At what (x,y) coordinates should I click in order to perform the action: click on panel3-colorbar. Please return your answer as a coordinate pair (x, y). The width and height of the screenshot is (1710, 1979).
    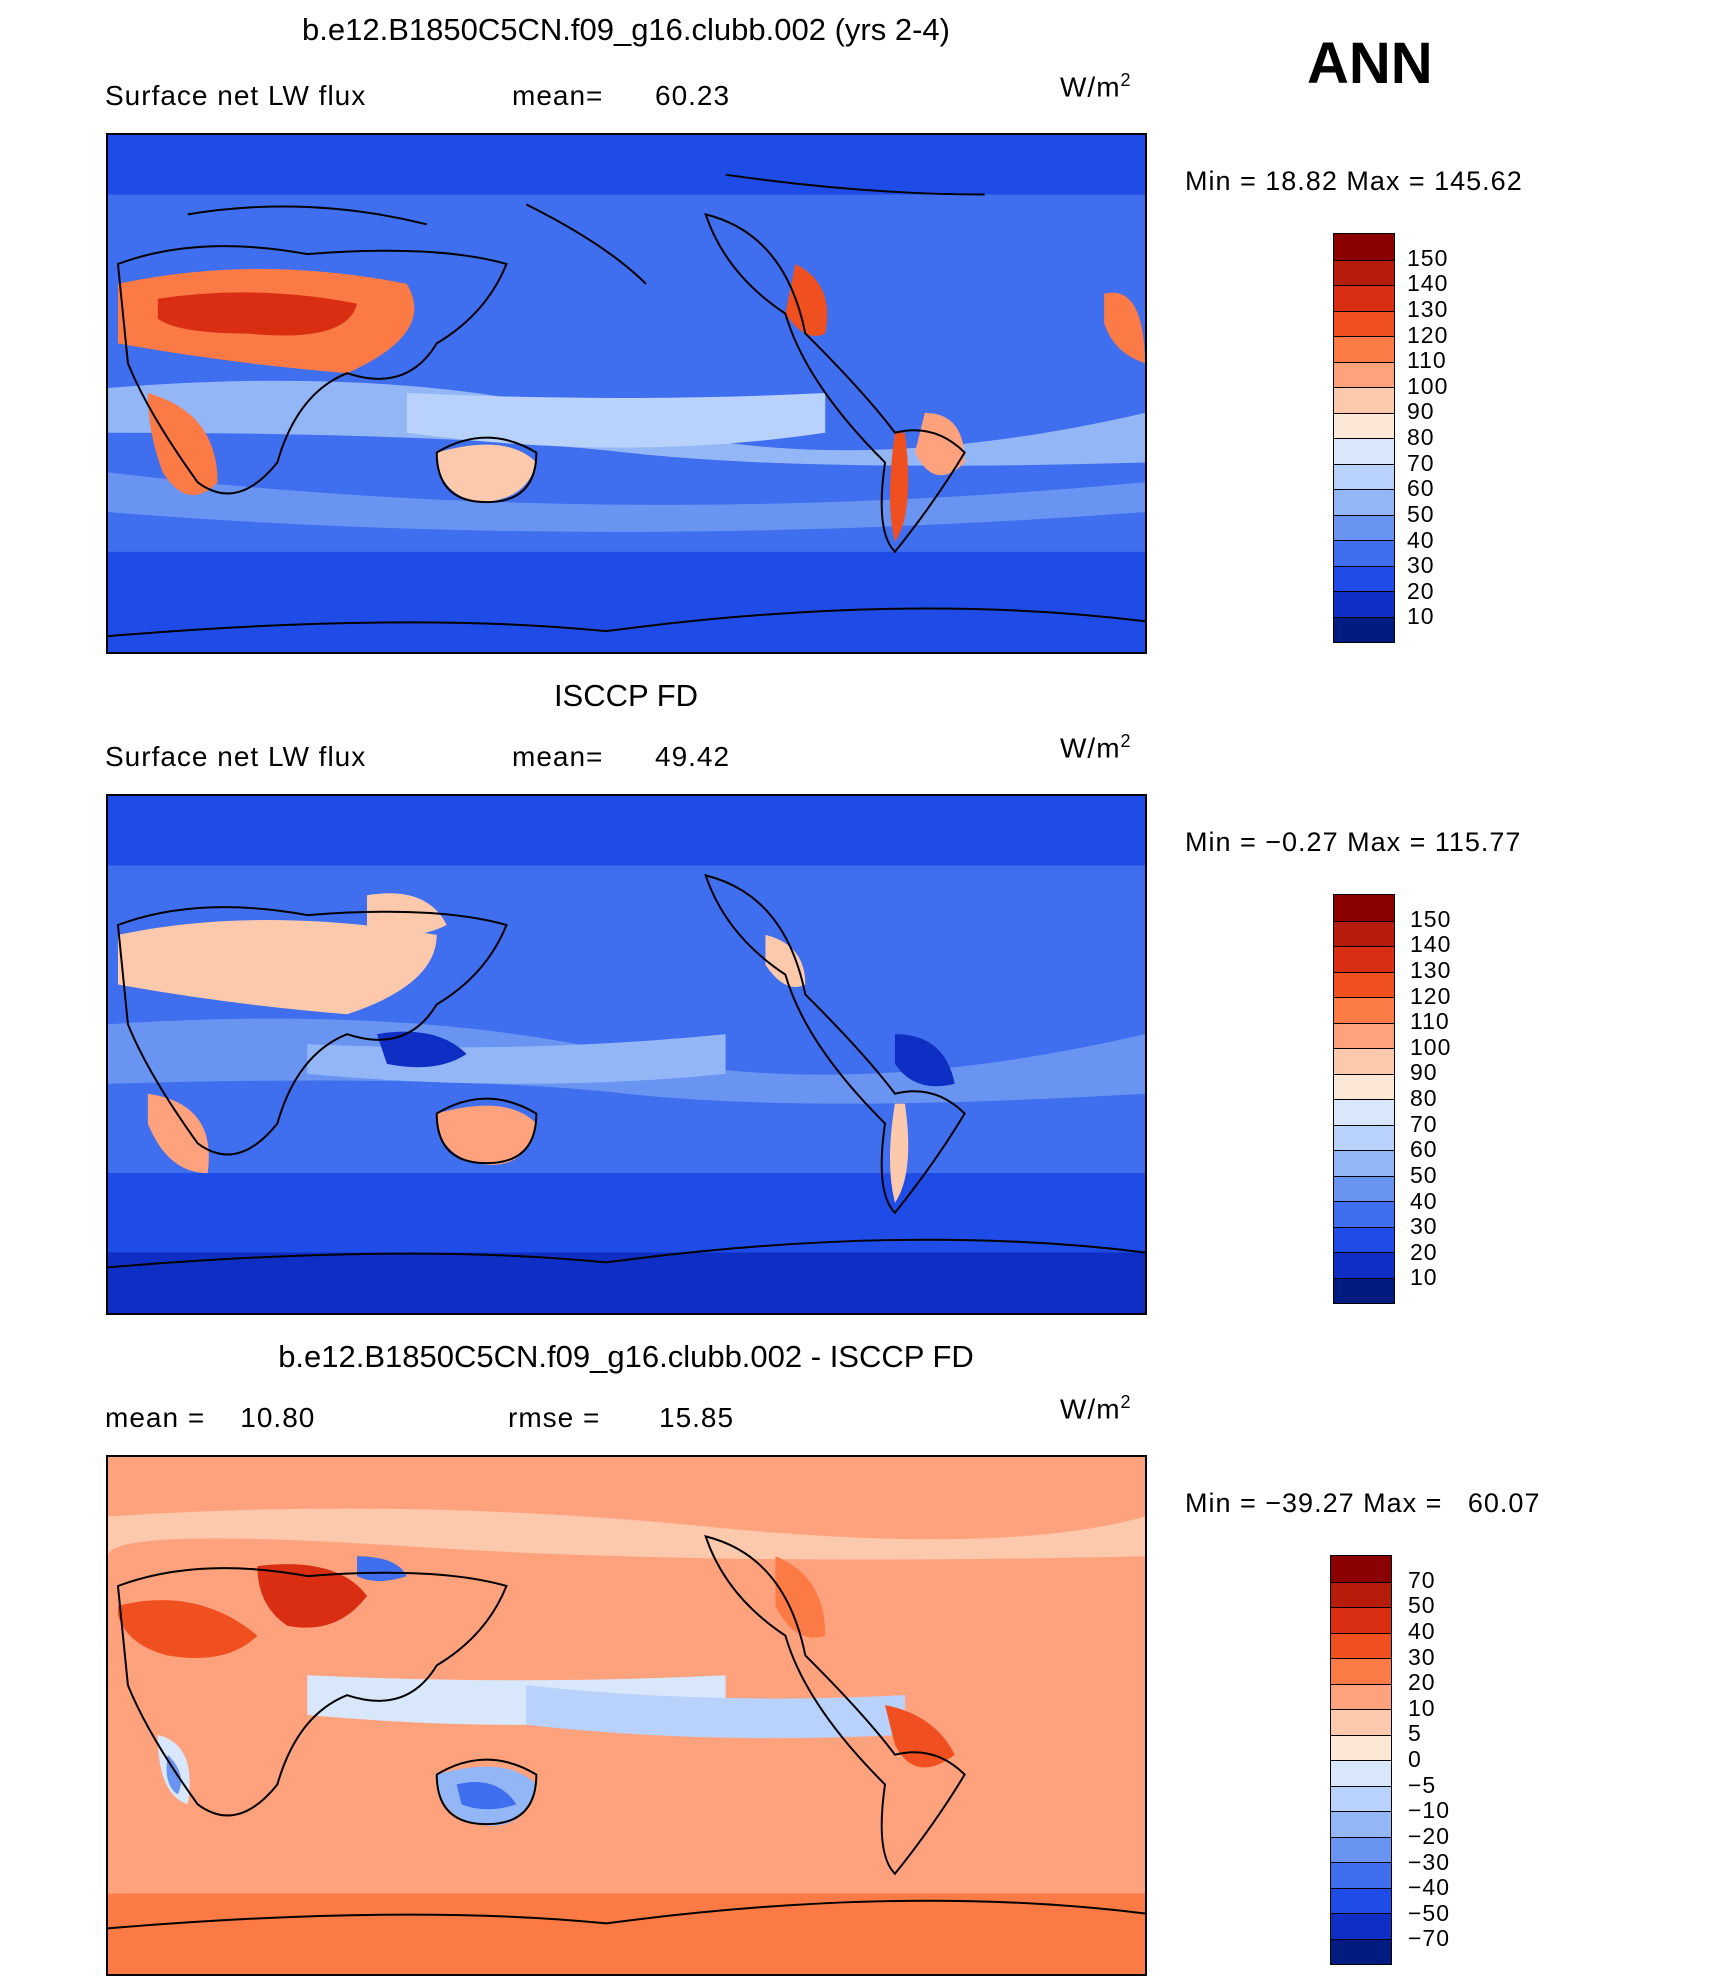
    Looking at the image, I should click on (1361, 1760).